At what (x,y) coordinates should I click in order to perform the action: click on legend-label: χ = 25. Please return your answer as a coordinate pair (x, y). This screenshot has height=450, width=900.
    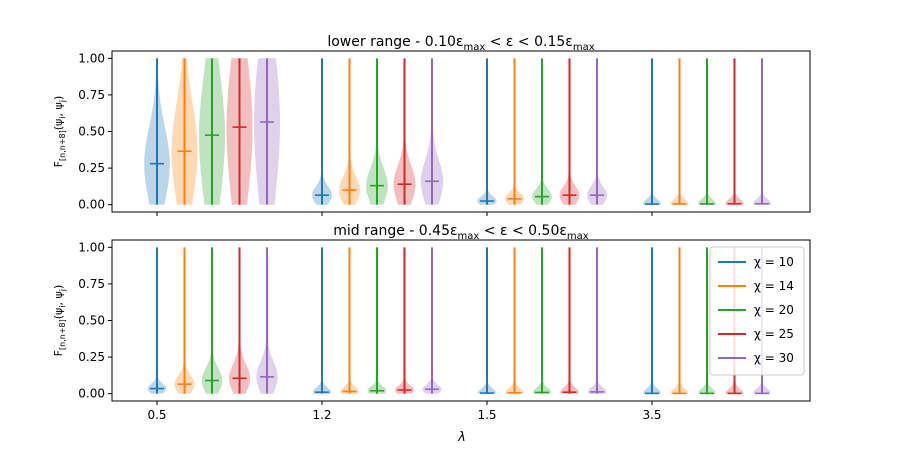
    Looking at the image, I should click on (774, 334).